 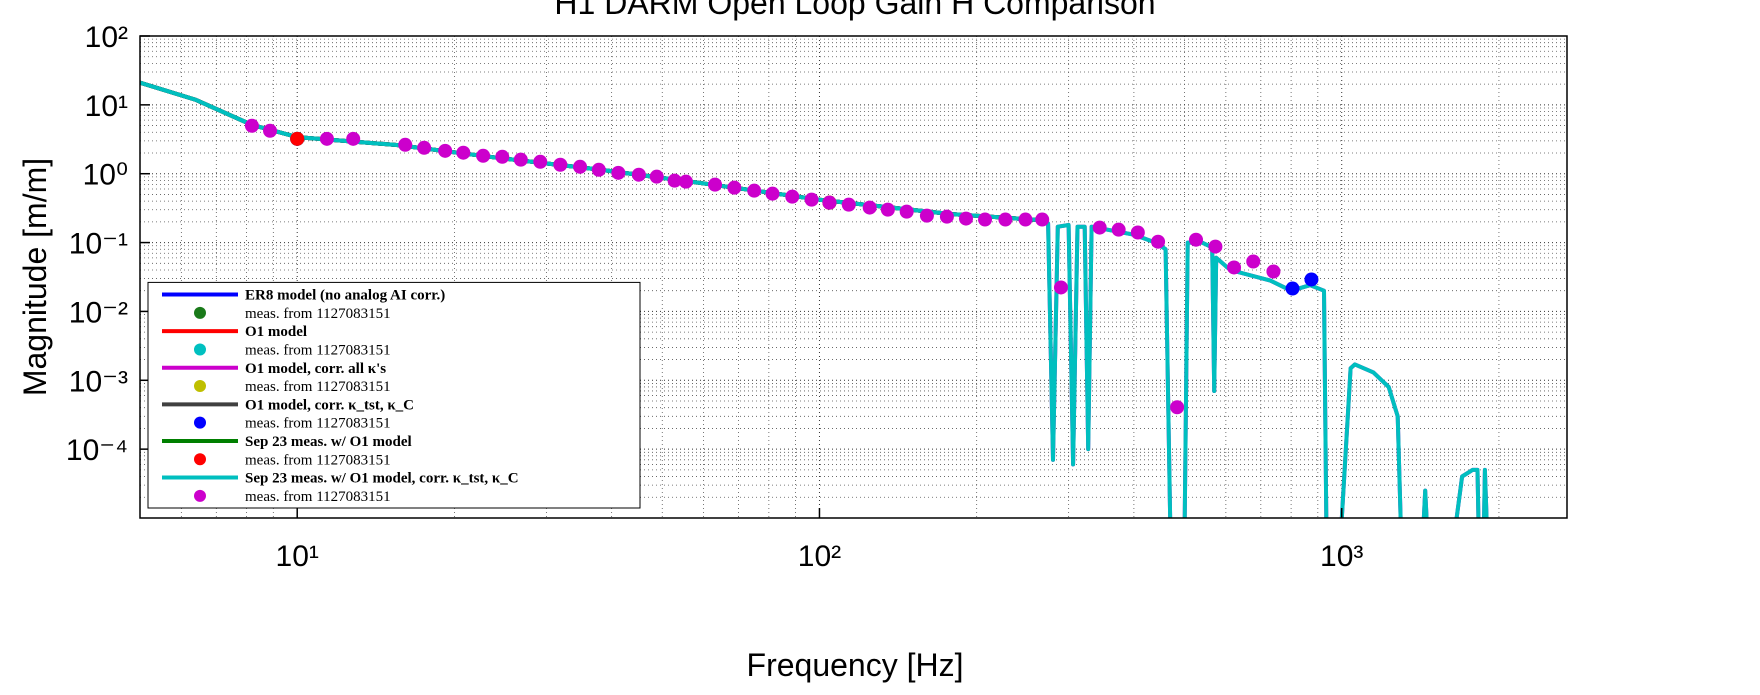 I want to click on y-axis-title: Magnitude [m/m], so click(x=35, y=277).